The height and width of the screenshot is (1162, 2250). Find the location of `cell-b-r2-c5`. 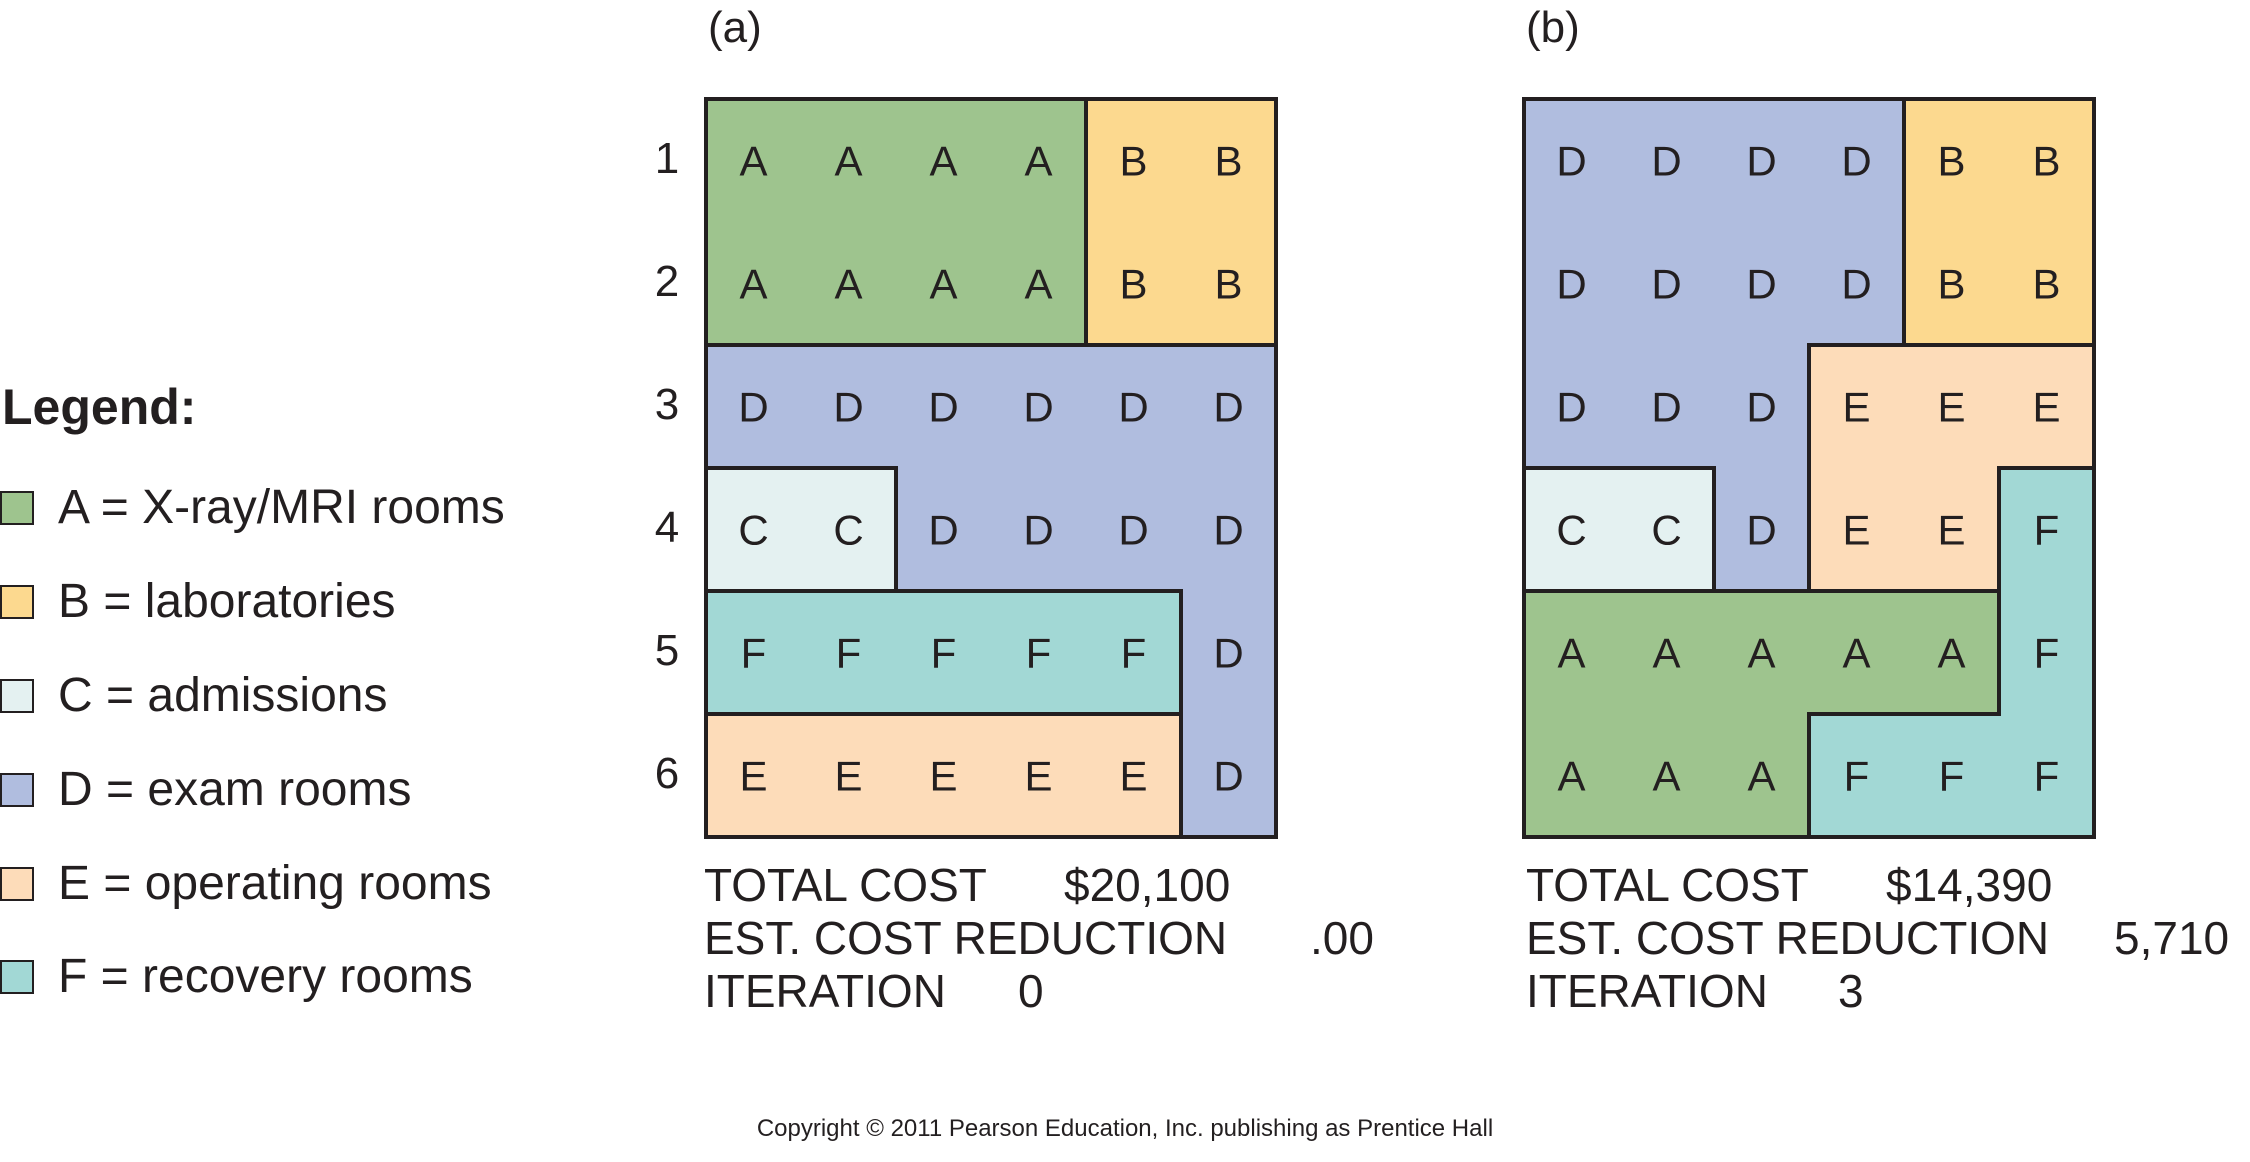

cell-b-r2-c5 is located at coordinates (1952, 284).